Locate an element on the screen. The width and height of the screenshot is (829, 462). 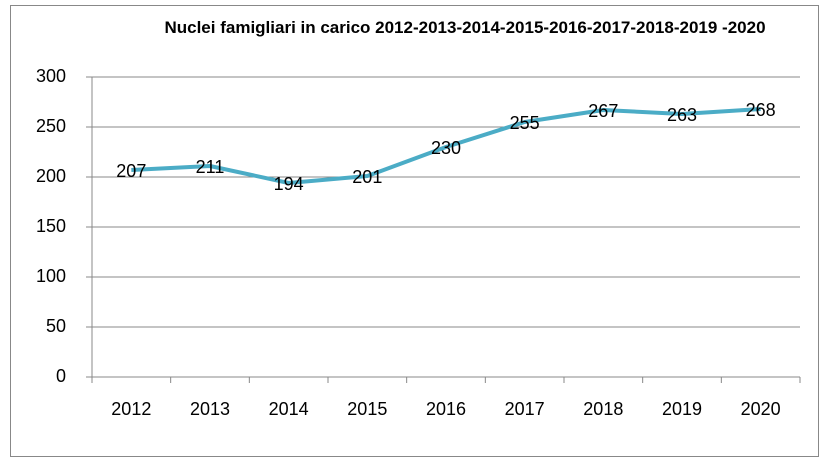
x-tick-label: 2015 is located at coordinates (367, 409).